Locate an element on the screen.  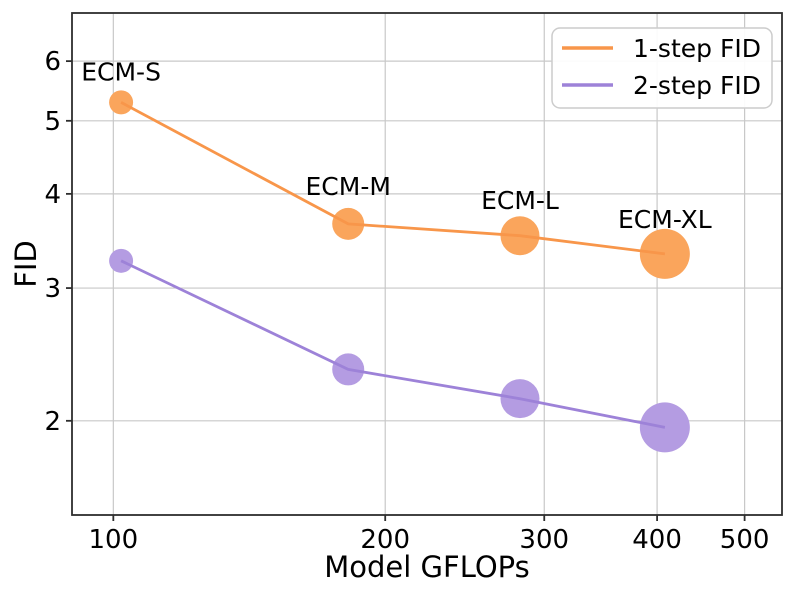
y-tick-label-6: 6 is located at coordinates (52, 62).